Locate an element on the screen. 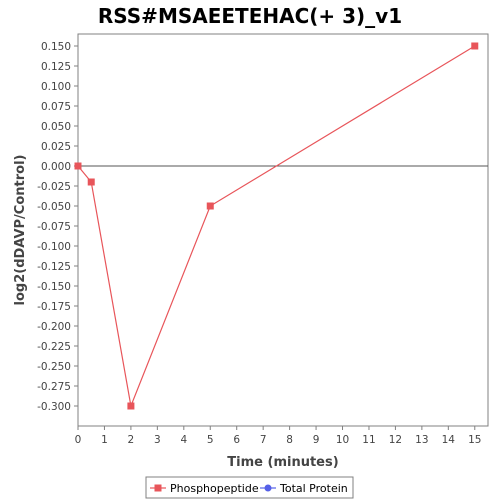  legend-label: Phosphopeptide is located at coordinates (214, 488).